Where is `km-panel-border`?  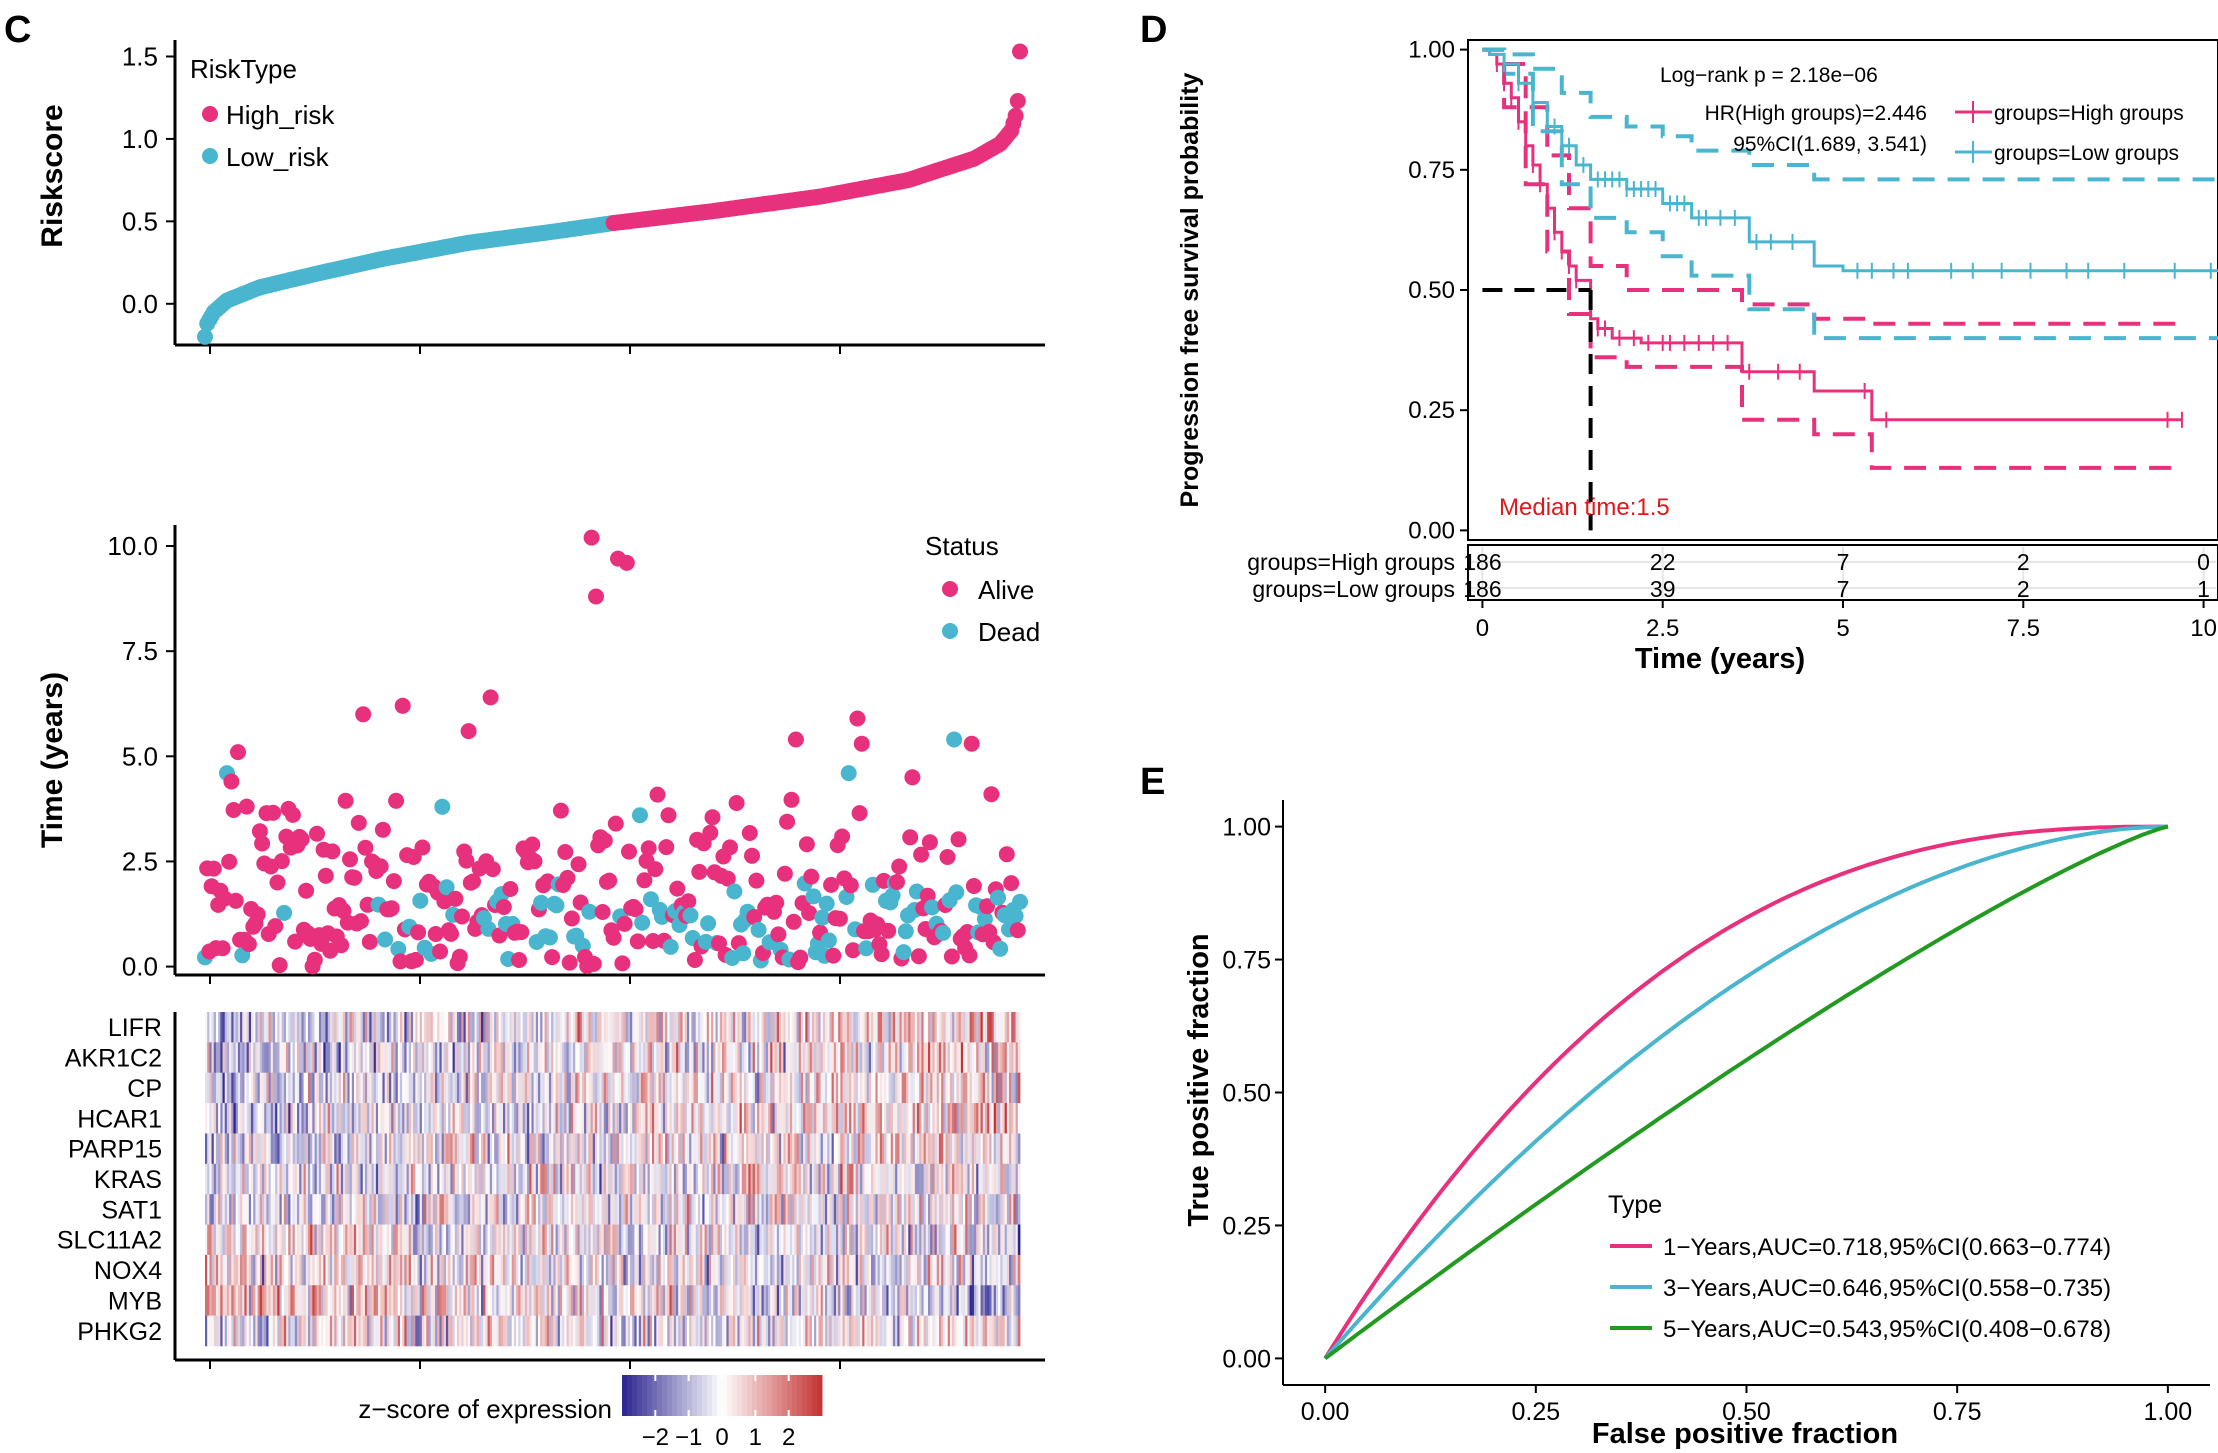 km-panel-border is located at coordinates (1842, 290).